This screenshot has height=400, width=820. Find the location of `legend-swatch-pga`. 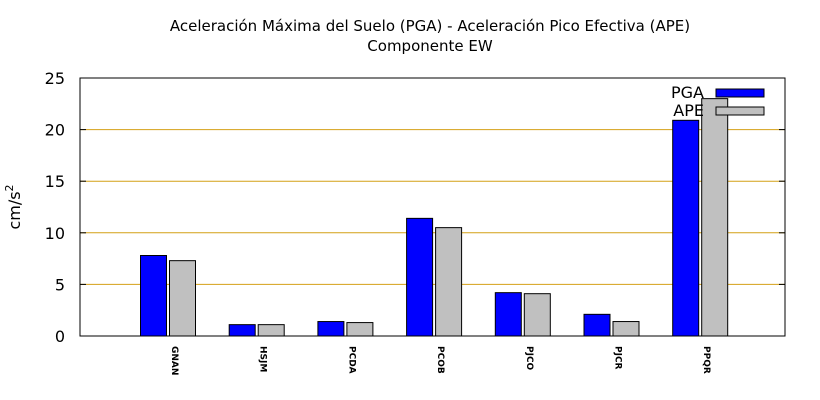

legend-swatch-pga is located at coordinates (740, 93).